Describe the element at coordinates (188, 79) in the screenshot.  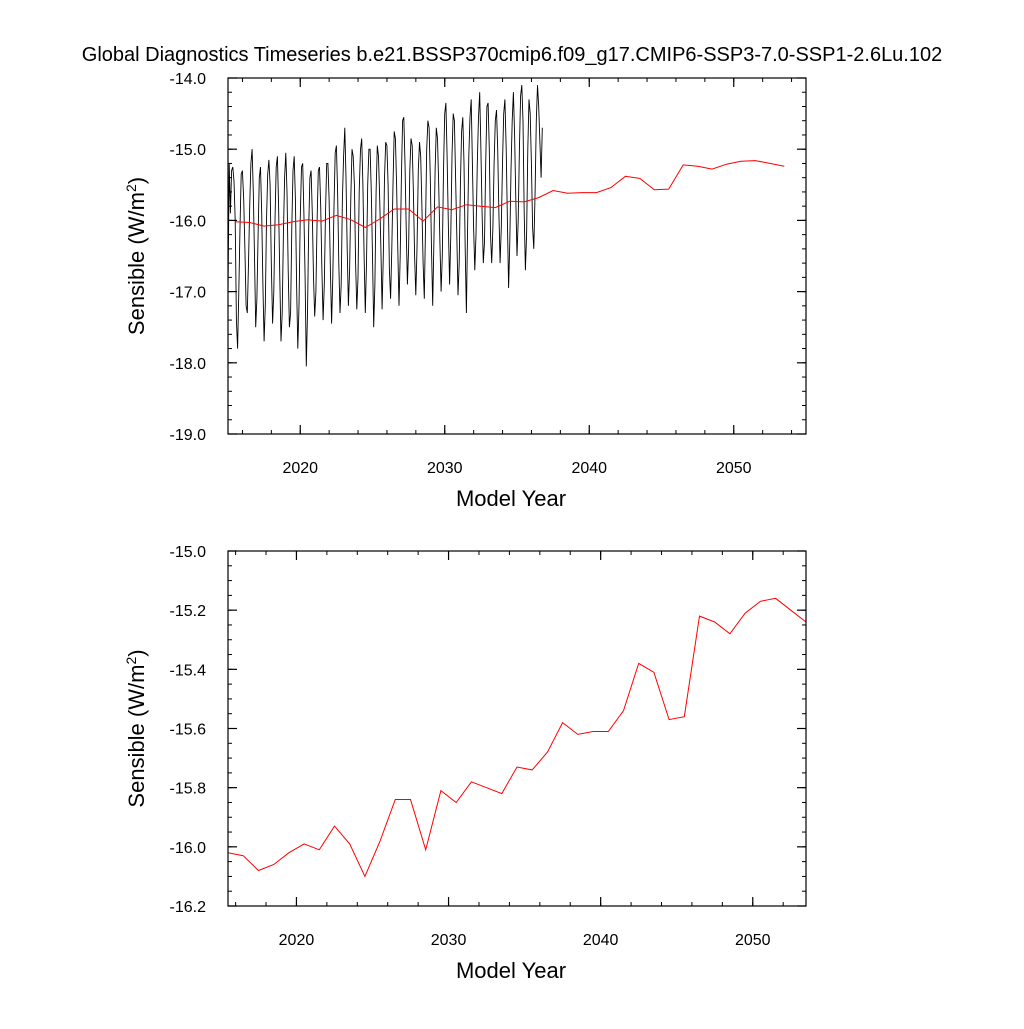
I see `y-tick-label: -14.0` at that location.